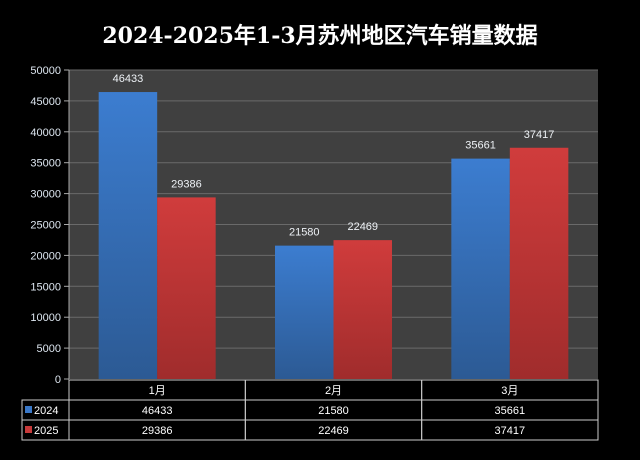  What do you see at coordinates (157, 411) in the screenshot?
I see `table-cell: 46433` at bounding box center [157, 411].